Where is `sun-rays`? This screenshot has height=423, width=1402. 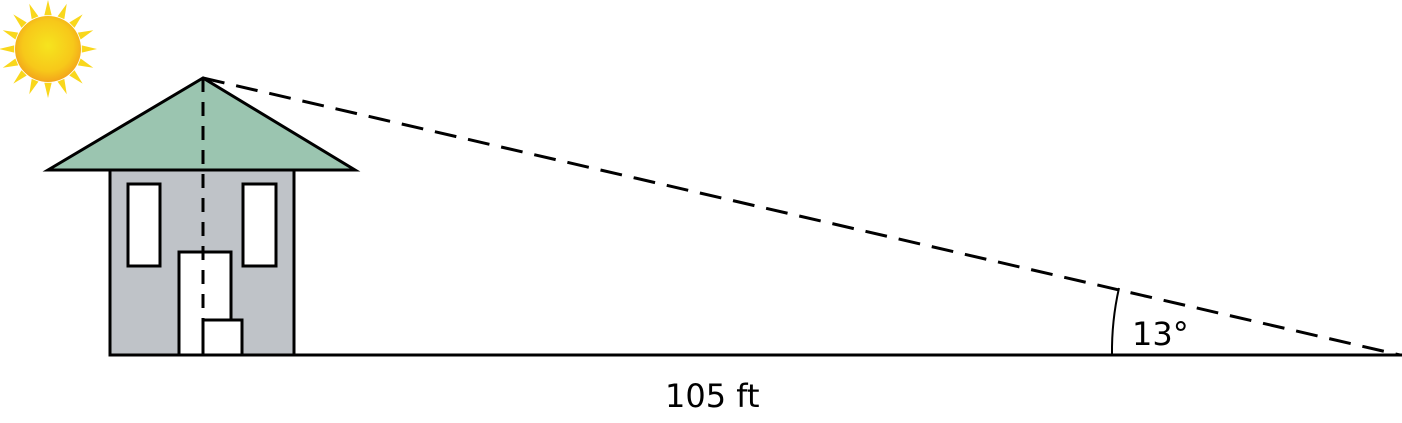
sun-rays is located at coordinates (48, 49).